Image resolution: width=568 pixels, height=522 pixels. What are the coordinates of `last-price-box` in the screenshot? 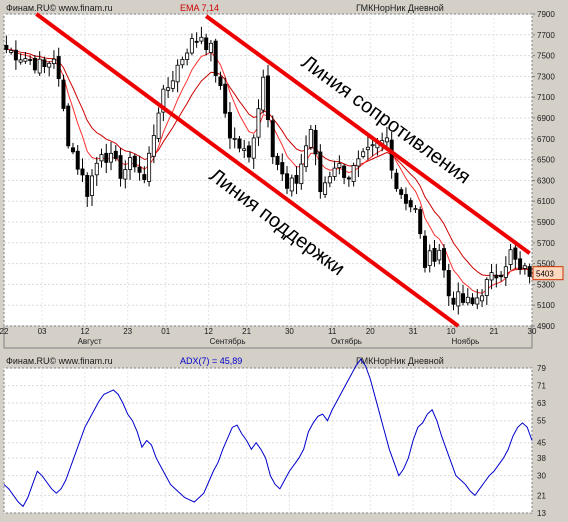 It's located at (548, 273).